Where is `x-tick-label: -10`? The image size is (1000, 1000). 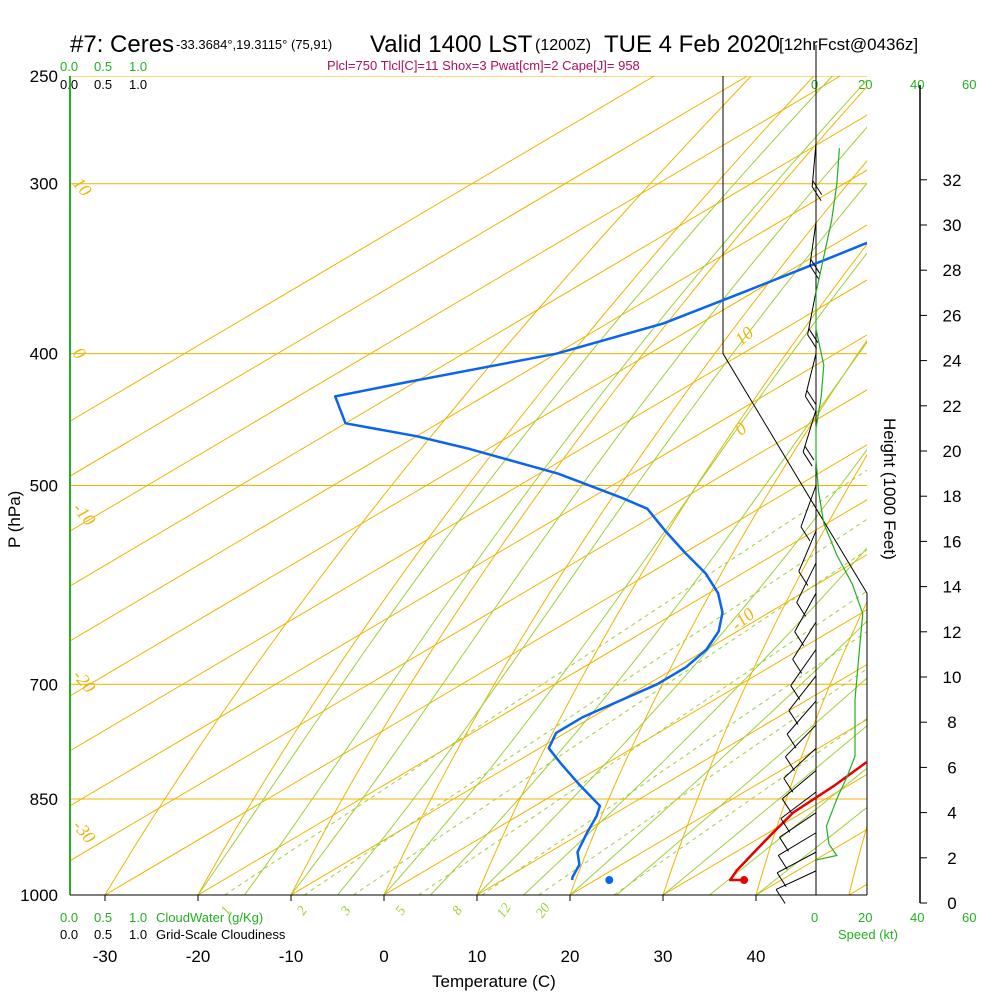 x-tick-label: -10 is located at coordinates (291, 956).